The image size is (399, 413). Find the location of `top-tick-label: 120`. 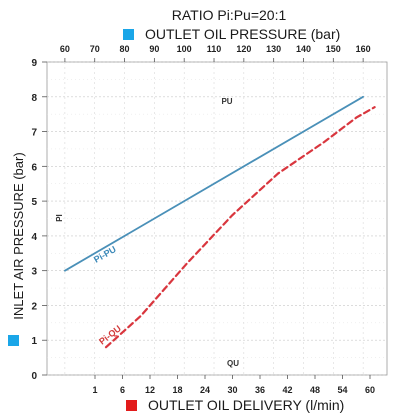

top-tick-label: 120 is located at coordinates (243, 49).